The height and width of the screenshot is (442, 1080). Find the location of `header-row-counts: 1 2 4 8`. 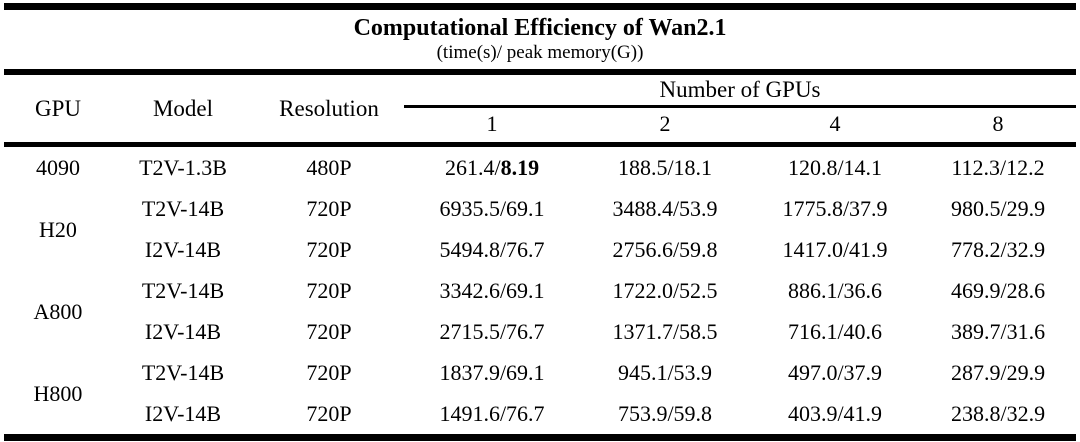

header-row-counts: 1 2 4 8 is located at coordinates (540, 126).